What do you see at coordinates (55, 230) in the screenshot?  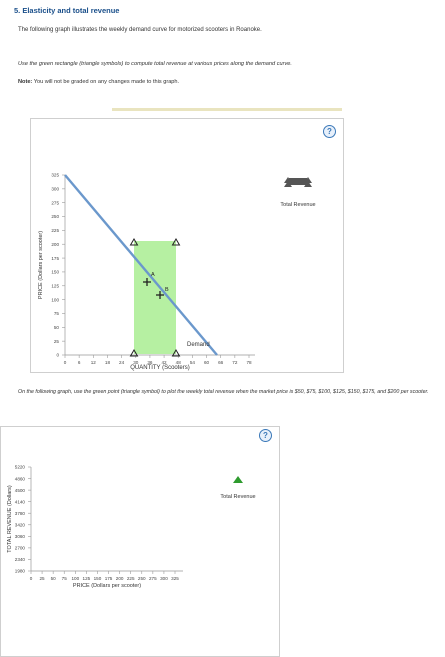 I see `demand-graph-y-tick-label: 225` at bounding box center [55, 230].